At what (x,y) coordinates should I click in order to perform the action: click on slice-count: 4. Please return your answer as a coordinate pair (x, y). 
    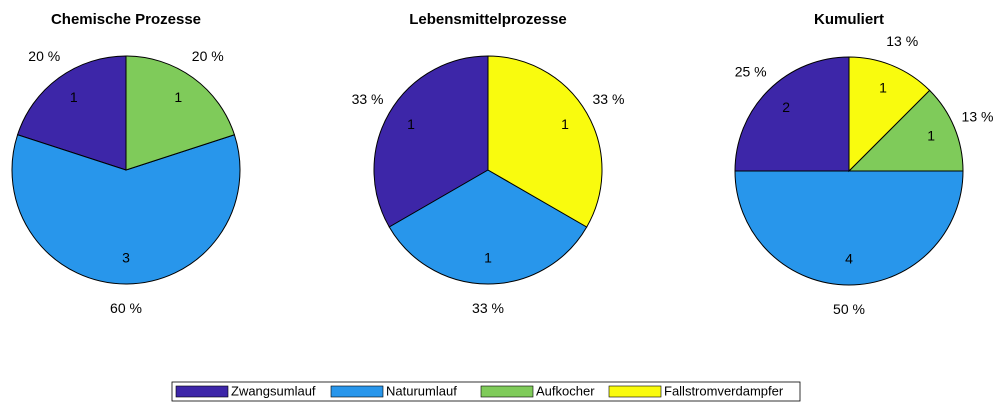
    Looking at the image, I should click on (849, 259).